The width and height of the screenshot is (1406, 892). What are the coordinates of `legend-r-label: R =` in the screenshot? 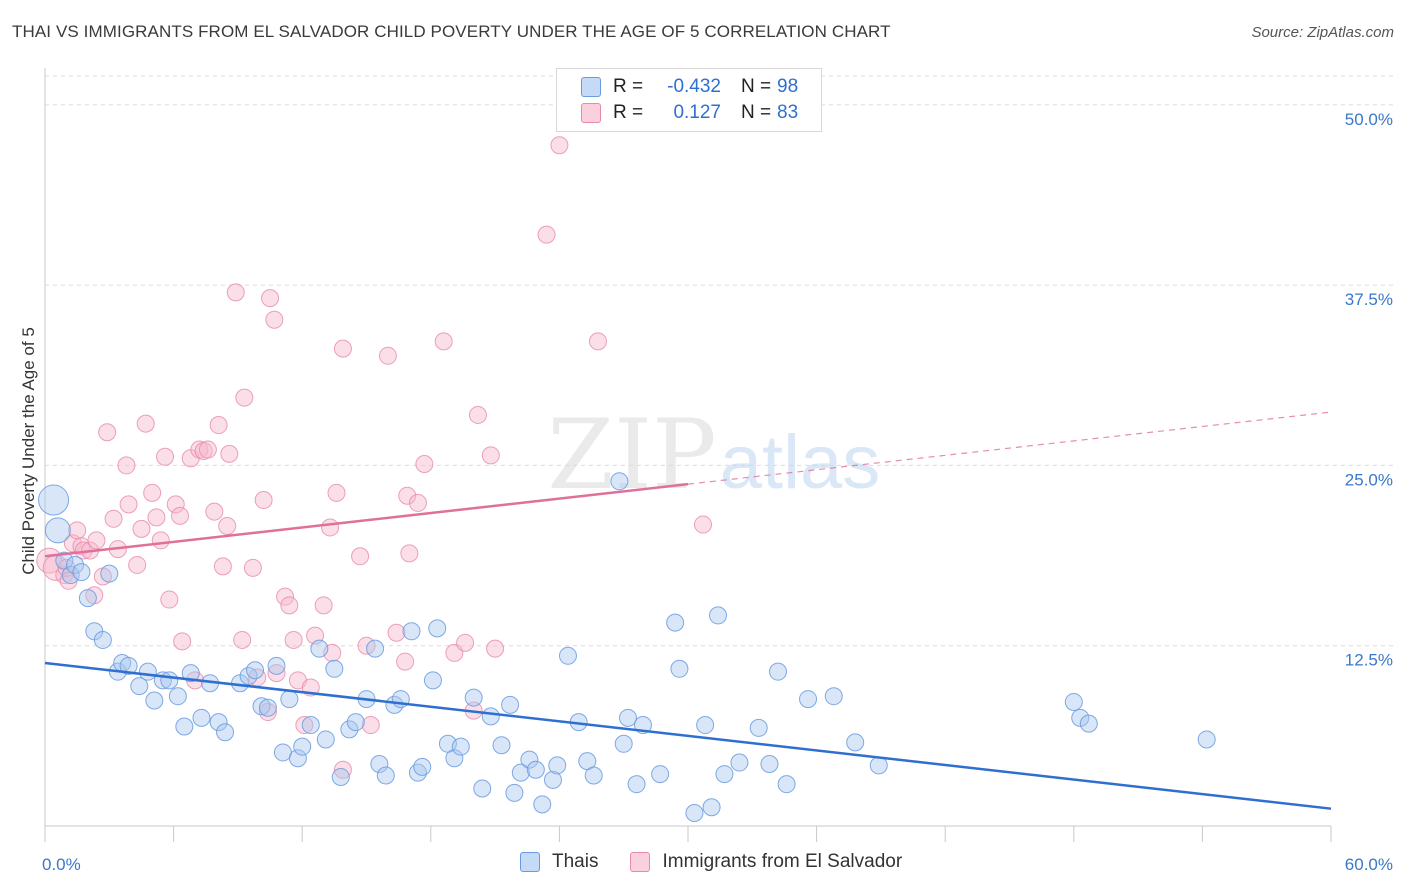 It's located at (628, 86).